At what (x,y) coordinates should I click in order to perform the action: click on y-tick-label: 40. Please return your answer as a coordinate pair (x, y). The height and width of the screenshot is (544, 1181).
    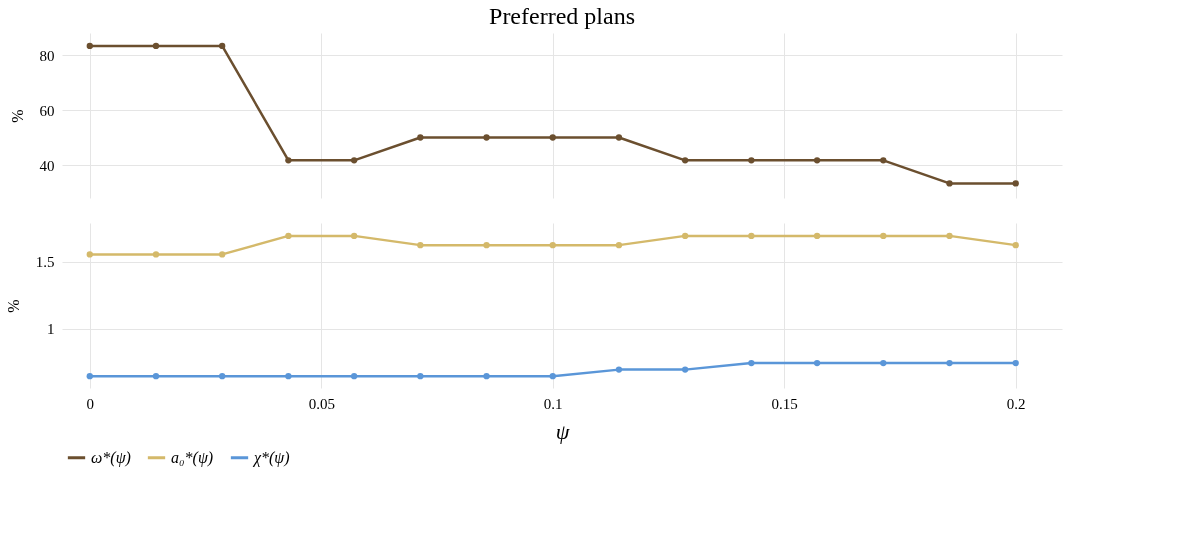
    Looking at the image, I should click on (47, 165).